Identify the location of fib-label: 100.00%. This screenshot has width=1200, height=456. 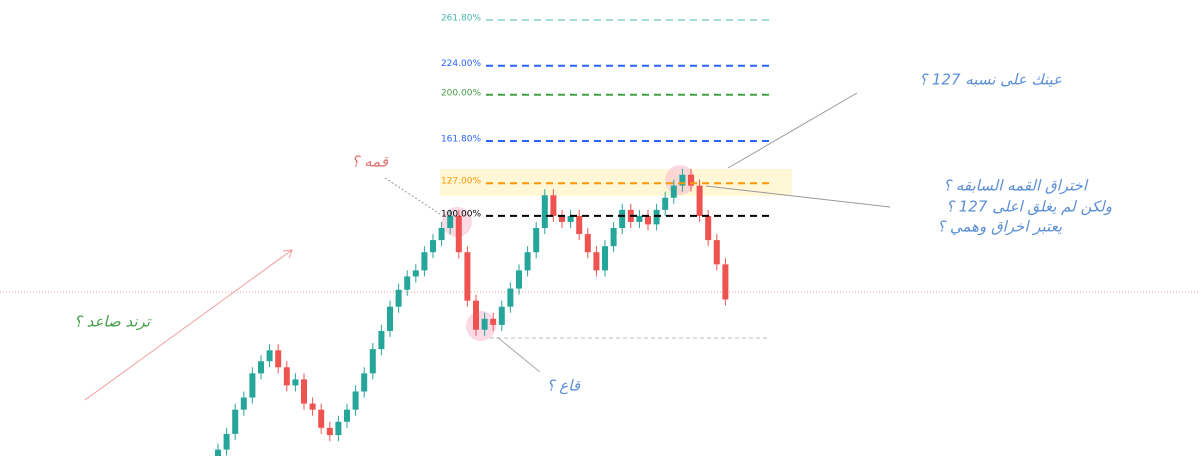
(461, 214).